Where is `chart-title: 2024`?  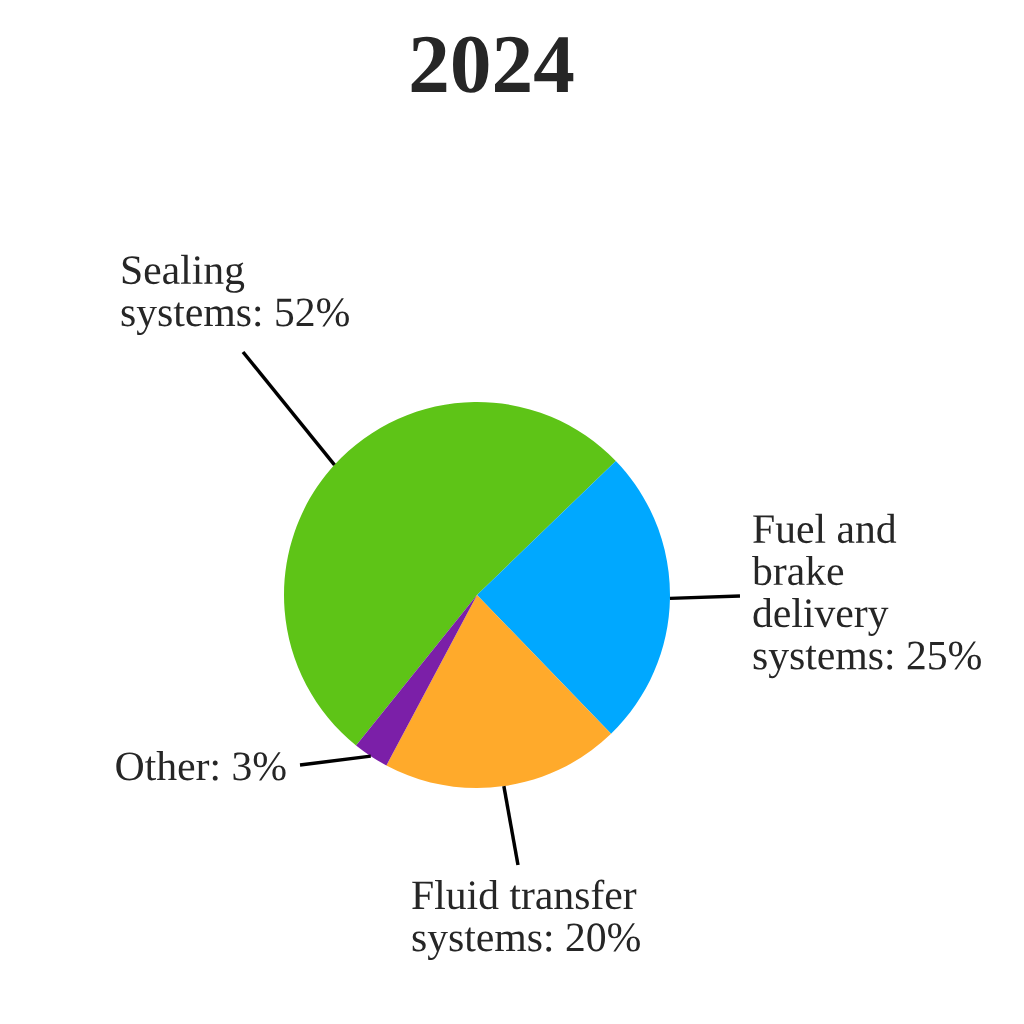
chart-title: 2024 is located at coordinates (492, 64).